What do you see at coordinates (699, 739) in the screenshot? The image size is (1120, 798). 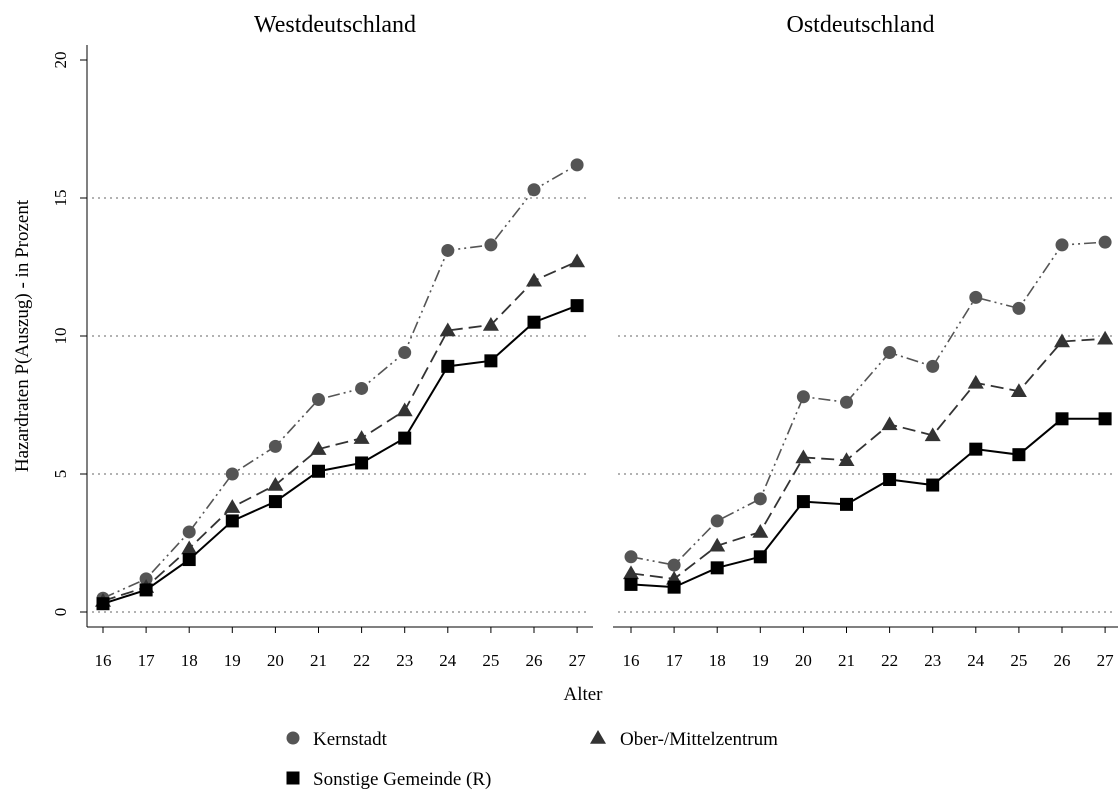 I see `legend-entry: Ober-/Mittelzentrum` at bounding box center [699, 739].